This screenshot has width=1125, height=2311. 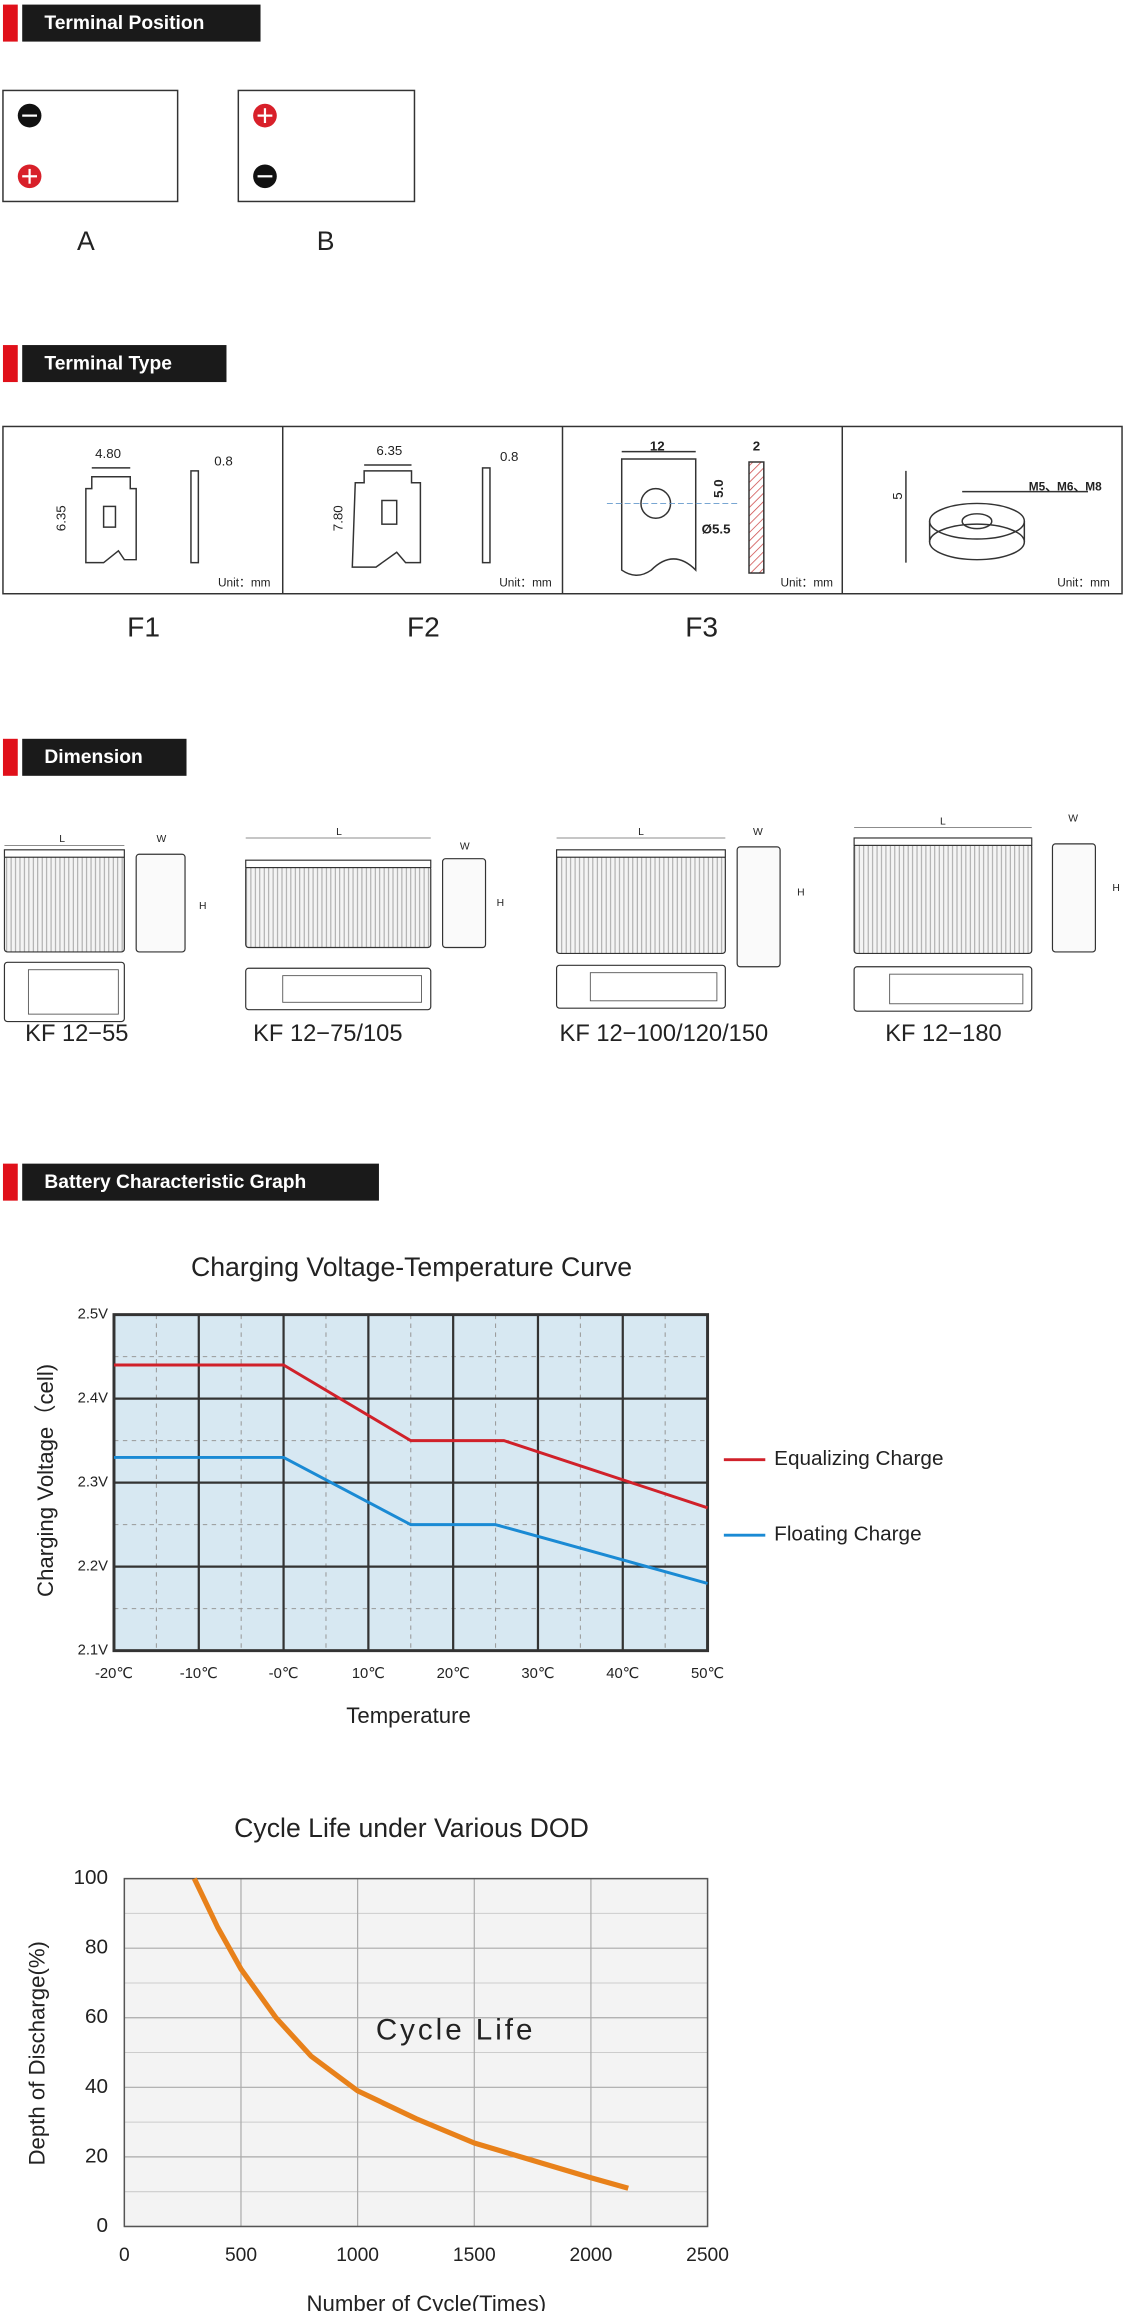 What do you see at coordinates (847, 1534) in the screenshot?
I see `legend-label: Floating Charge` at bounding box center [847, 1534].